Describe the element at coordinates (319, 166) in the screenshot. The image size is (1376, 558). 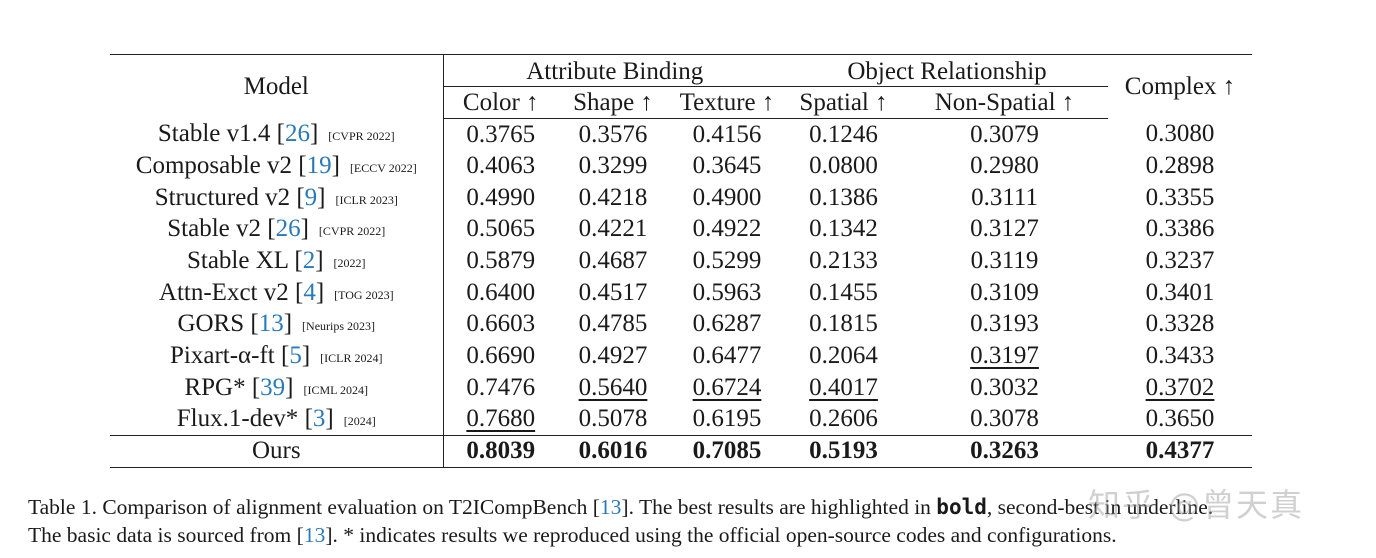
I see `citation-ref: 19` at that location.